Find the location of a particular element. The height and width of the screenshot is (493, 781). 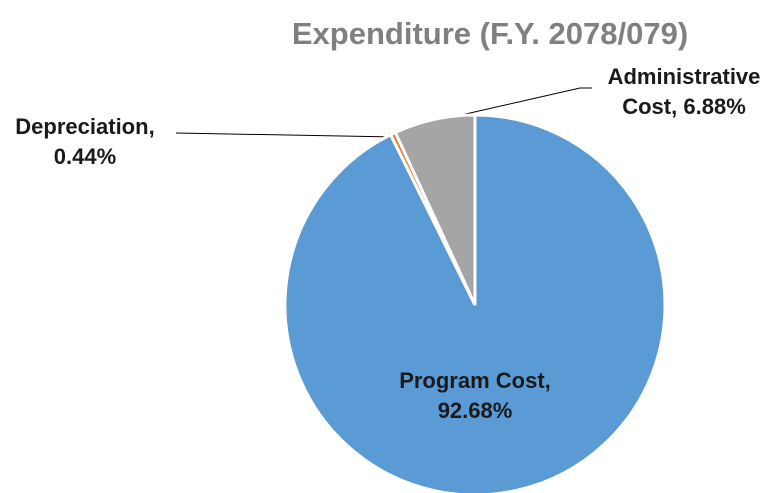

data-label-text: Administrative Cost 6.88% is located at coordinates (684, 92).